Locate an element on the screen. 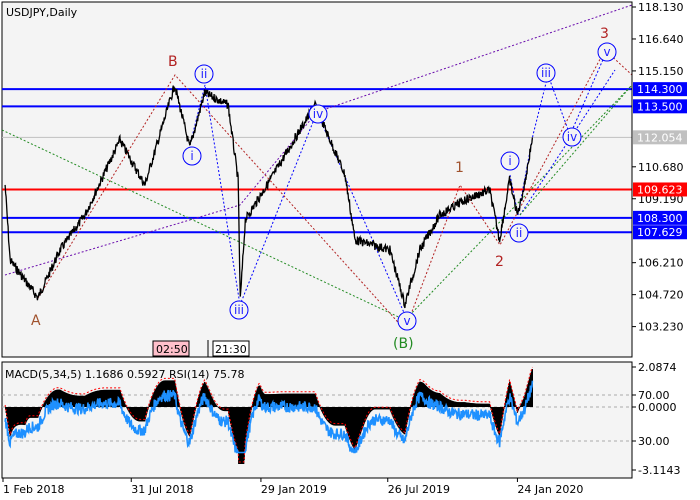 The width and height of the screenshot is (700, 500). level-price-label: 108.300 is located at coordinates (660, 218).